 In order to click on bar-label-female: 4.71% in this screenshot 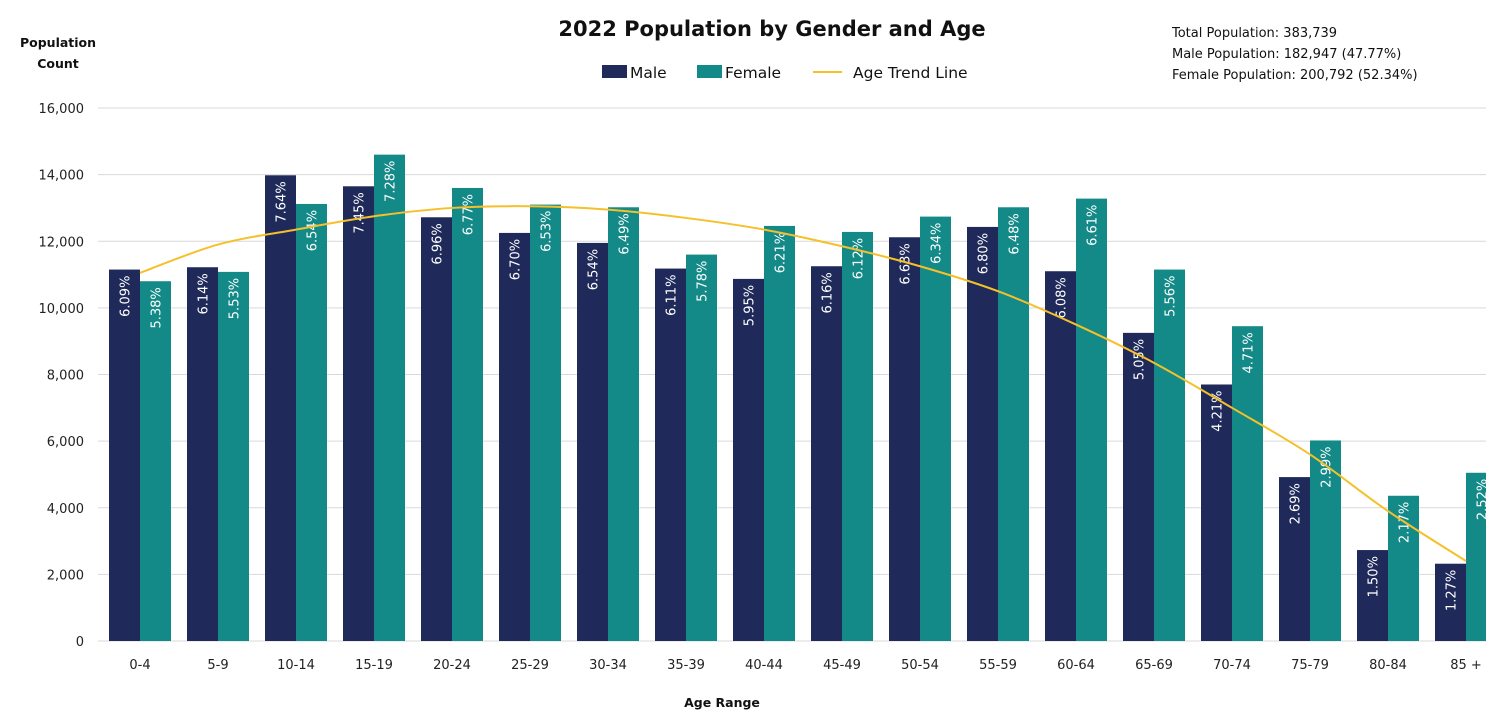, I will do `click(1249, 352)`.